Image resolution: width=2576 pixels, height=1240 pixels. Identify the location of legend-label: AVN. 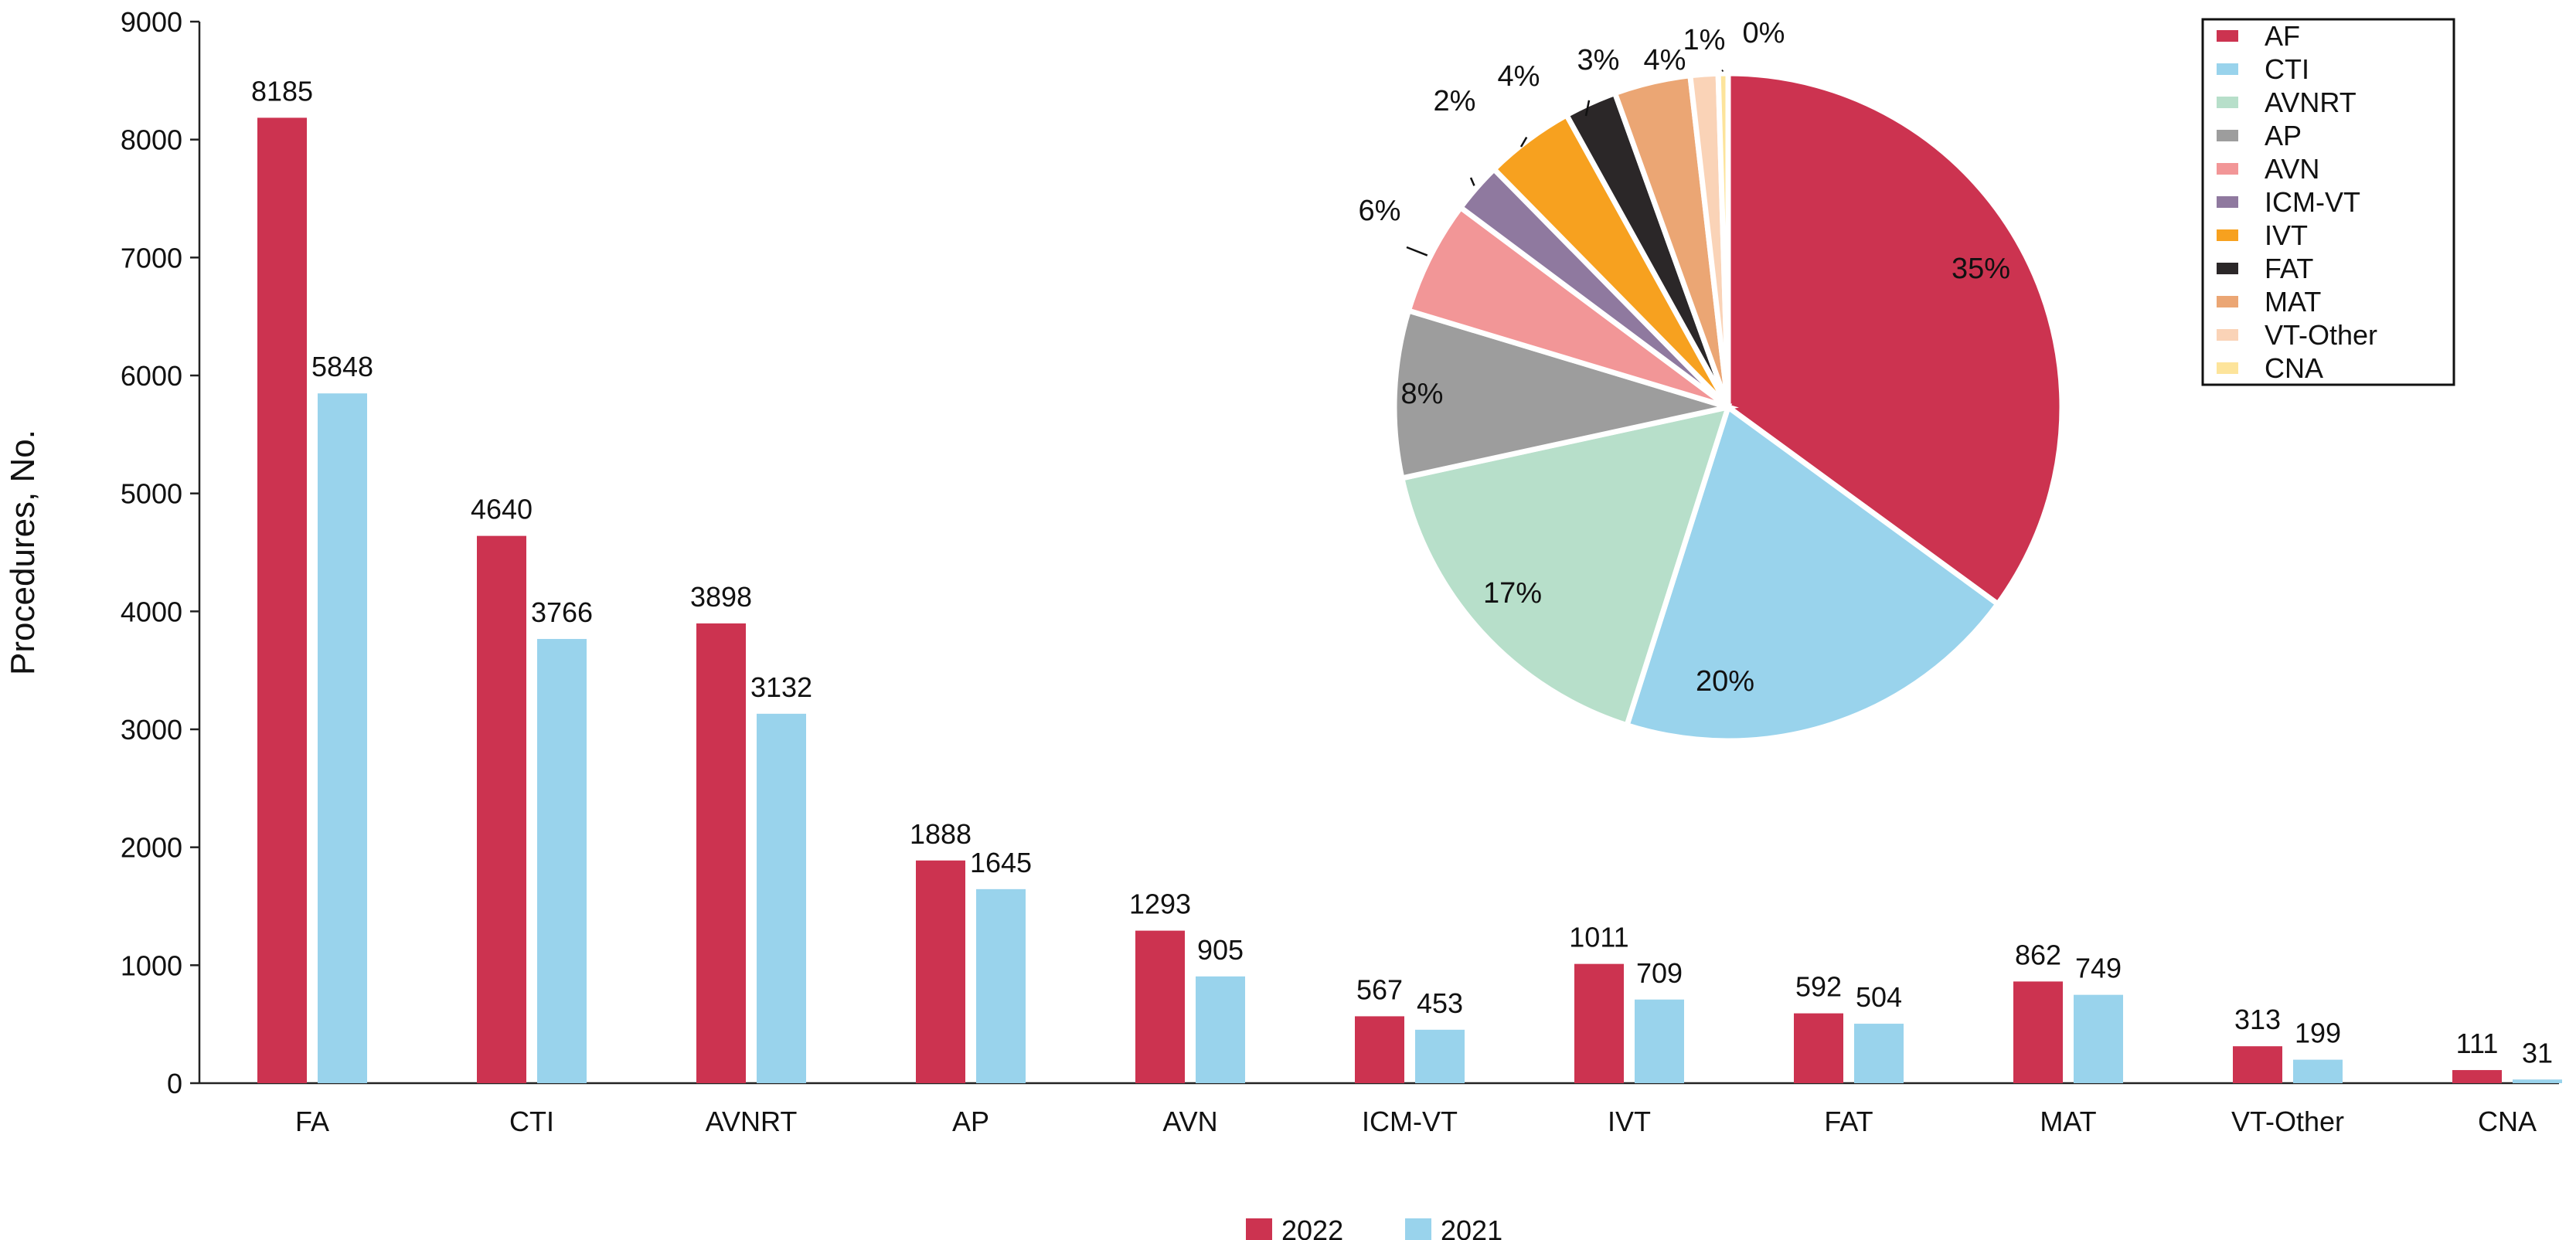
(2292, 169).